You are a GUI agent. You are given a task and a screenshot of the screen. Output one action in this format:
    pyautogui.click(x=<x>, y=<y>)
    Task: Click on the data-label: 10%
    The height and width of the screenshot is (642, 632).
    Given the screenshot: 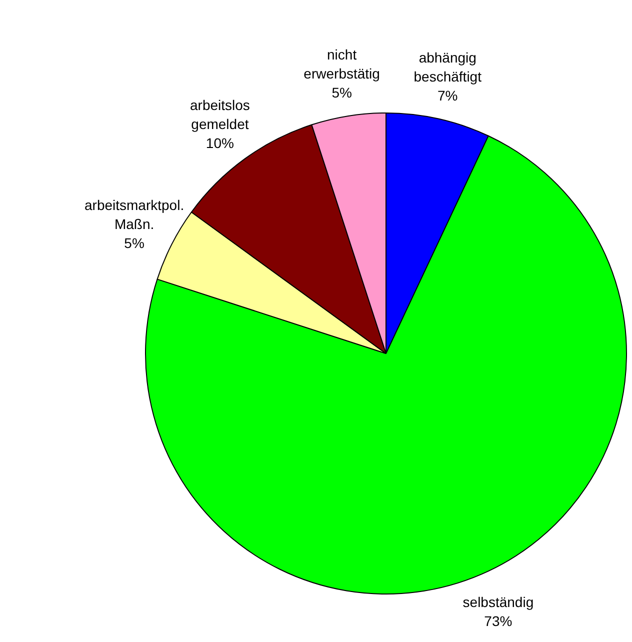 What is the action you would take?
    pyautogui.click(x=220, y=142)
    